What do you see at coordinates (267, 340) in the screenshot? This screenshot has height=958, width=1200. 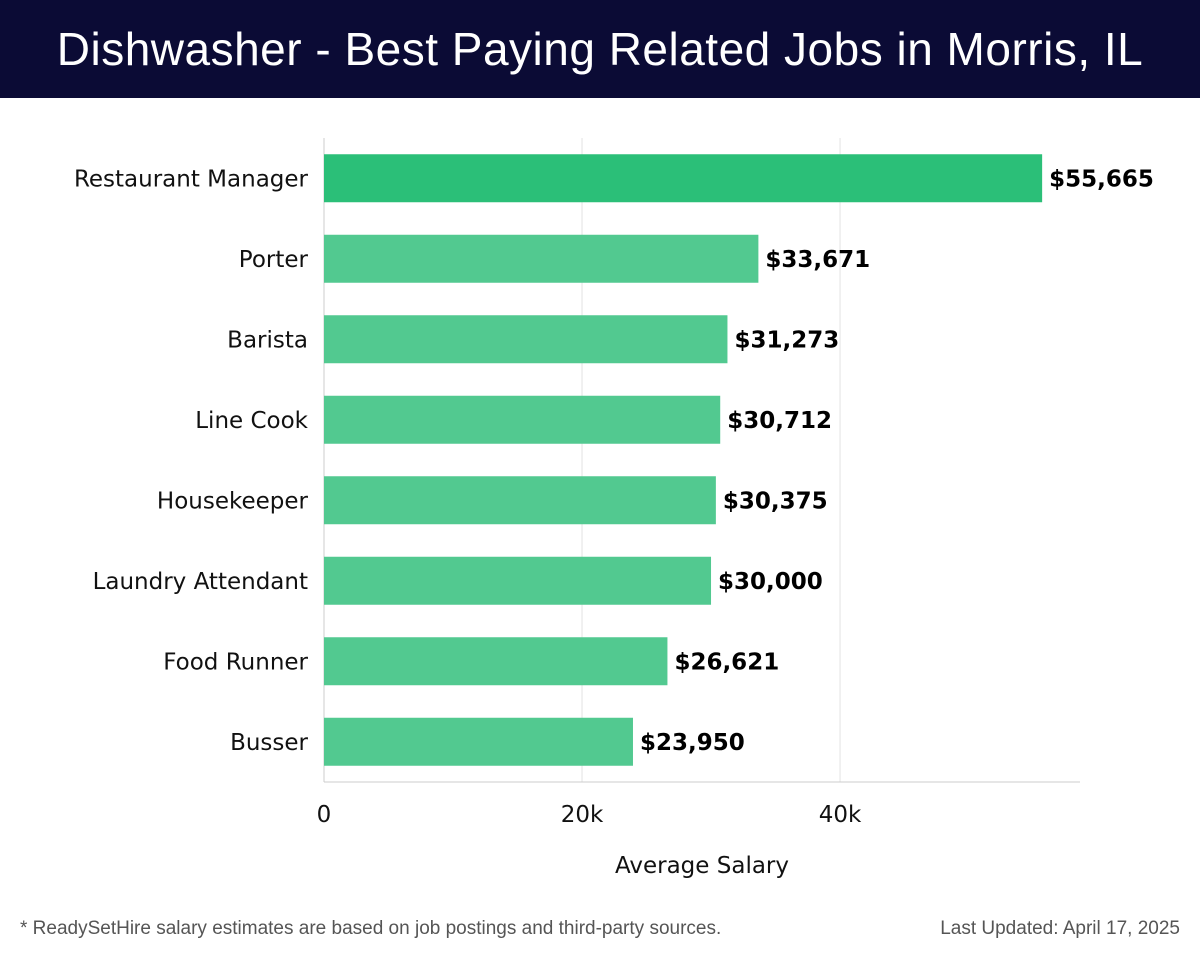 I see `category-label-2: Barista` at bounding box center [267, 340].